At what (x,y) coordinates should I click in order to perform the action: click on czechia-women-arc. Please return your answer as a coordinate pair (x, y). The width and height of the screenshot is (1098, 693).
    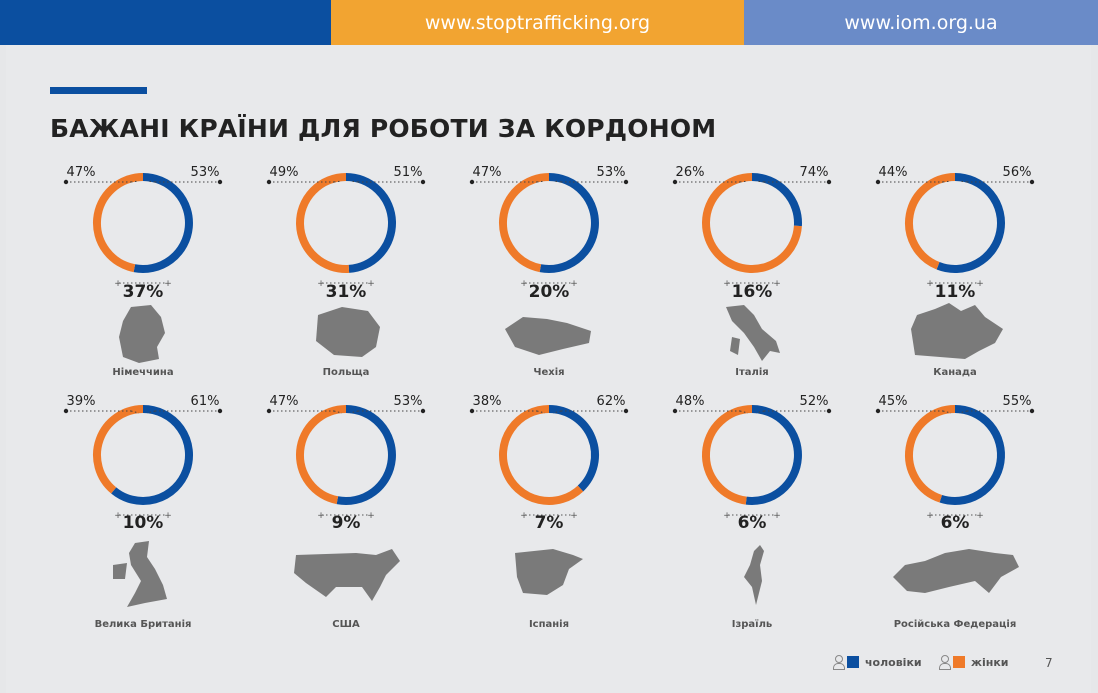
    Looking at the image, I should click on (524, 223).